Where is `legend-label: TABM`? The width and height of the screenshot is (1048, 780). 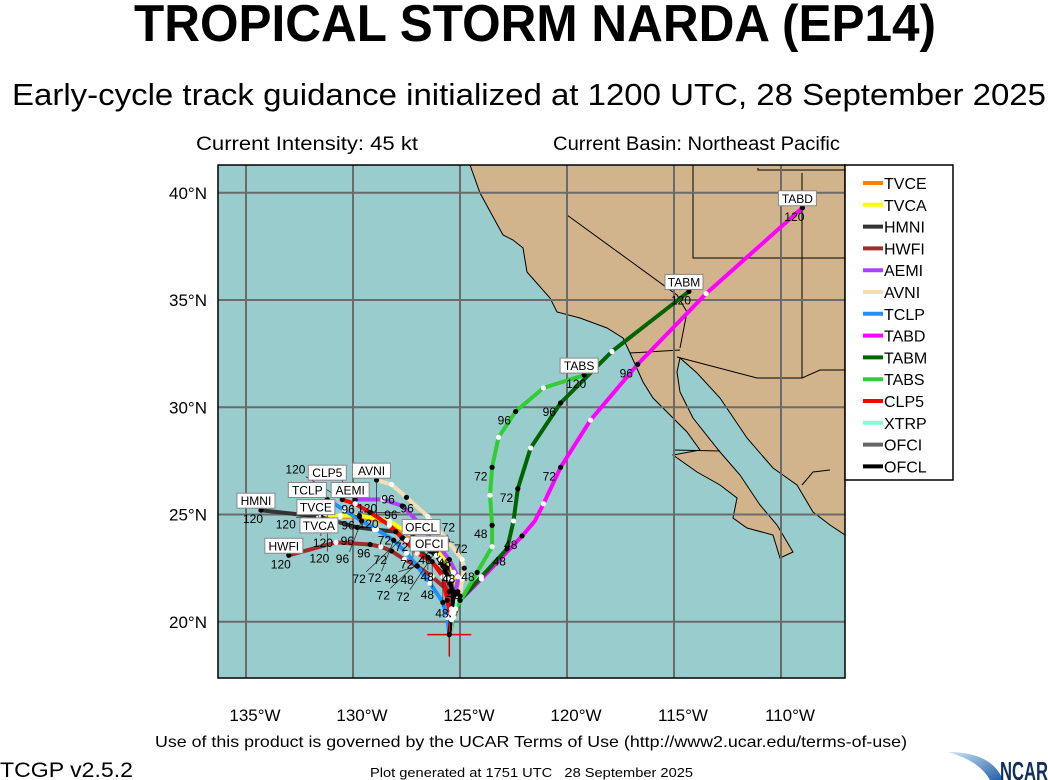 legend-label: TABM is located at coordinates (905, 358).